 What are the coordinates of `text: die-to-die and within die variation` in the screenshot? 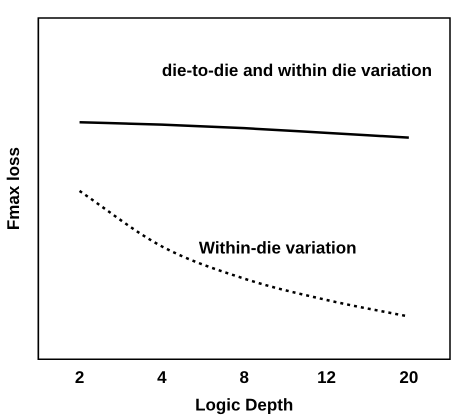 It's located at (297, 70).